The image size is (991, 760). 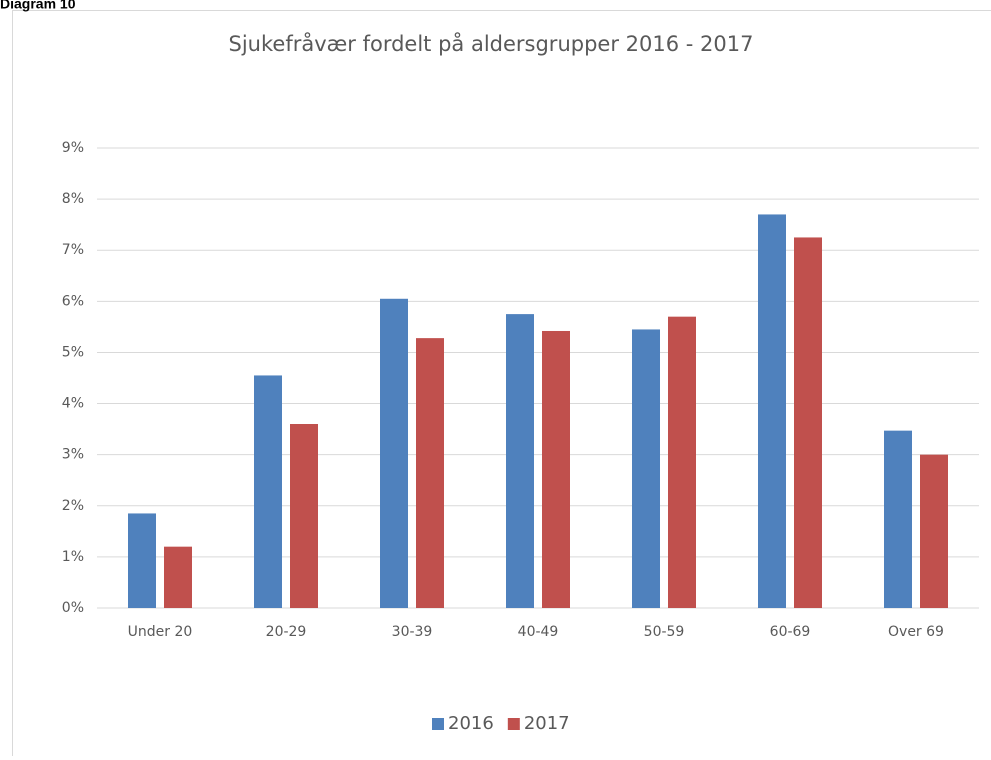 I want to click on y-tick-label: 0%, so click(x=73, y=608).